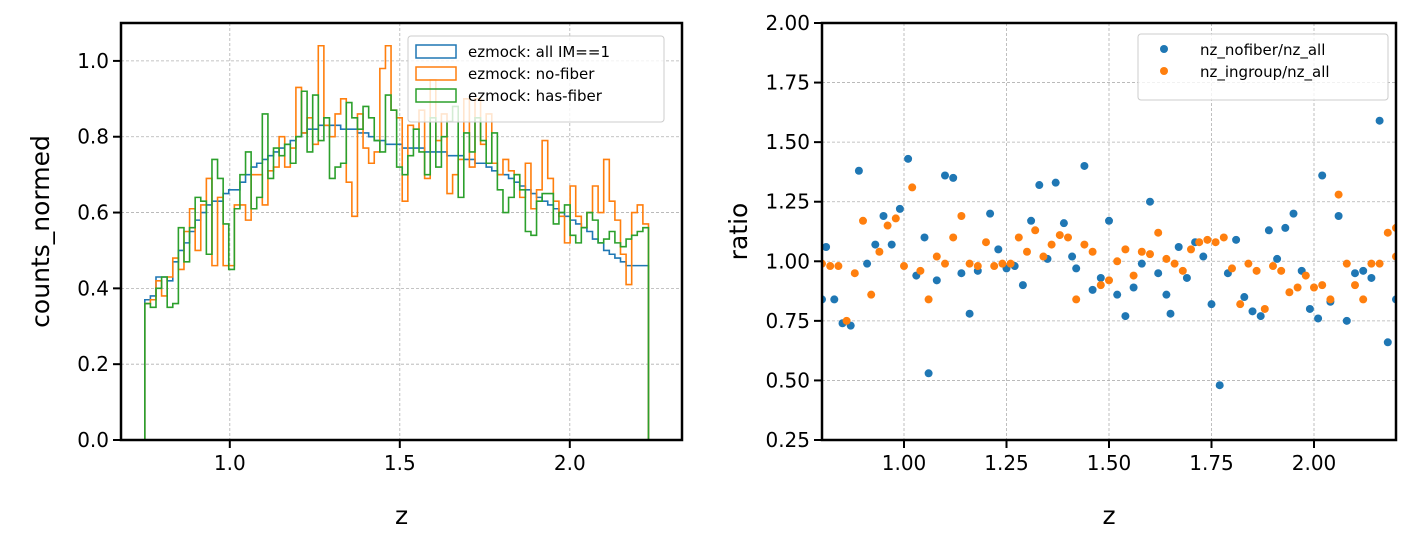  Describe the element at coordinates (93, 137) in the screenshot. I see `y-tick-label: 0.8` at that location.